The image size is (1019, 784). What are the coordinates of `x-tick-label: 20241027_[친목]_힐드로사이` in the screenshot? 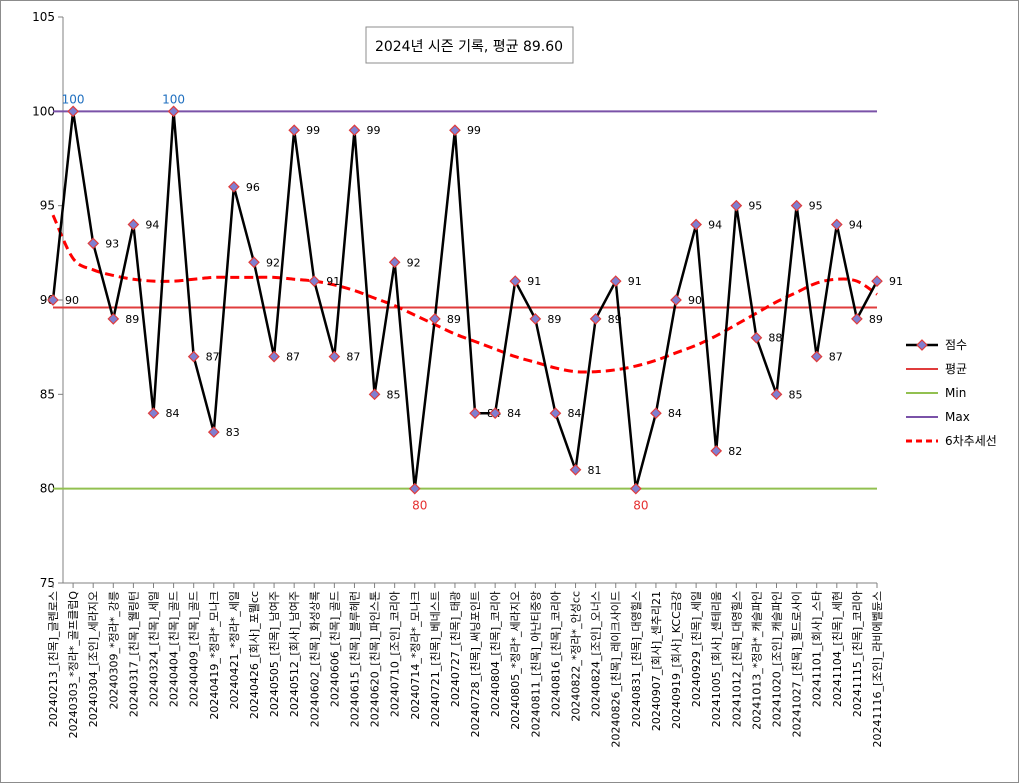 It's located at (797, 664).